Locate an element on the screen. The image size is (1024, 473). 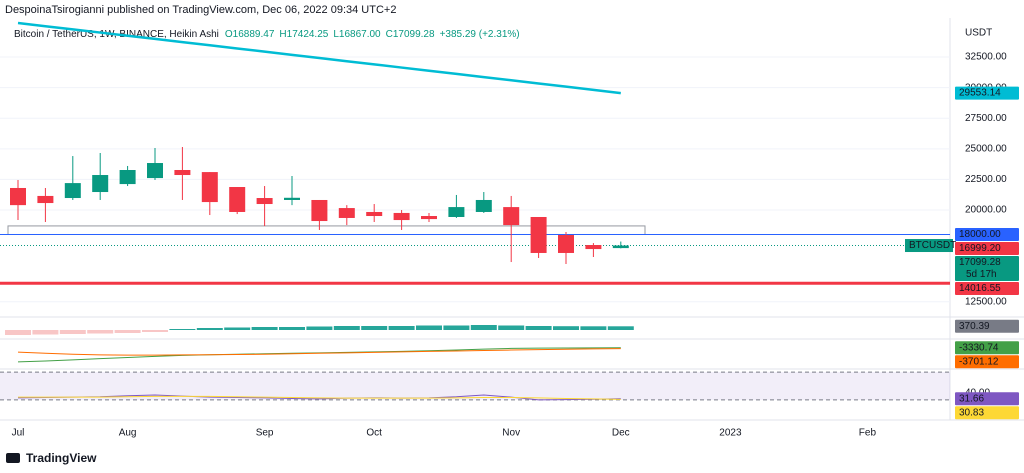
x-tick-label: Feb is located at coordinates (868, 433).